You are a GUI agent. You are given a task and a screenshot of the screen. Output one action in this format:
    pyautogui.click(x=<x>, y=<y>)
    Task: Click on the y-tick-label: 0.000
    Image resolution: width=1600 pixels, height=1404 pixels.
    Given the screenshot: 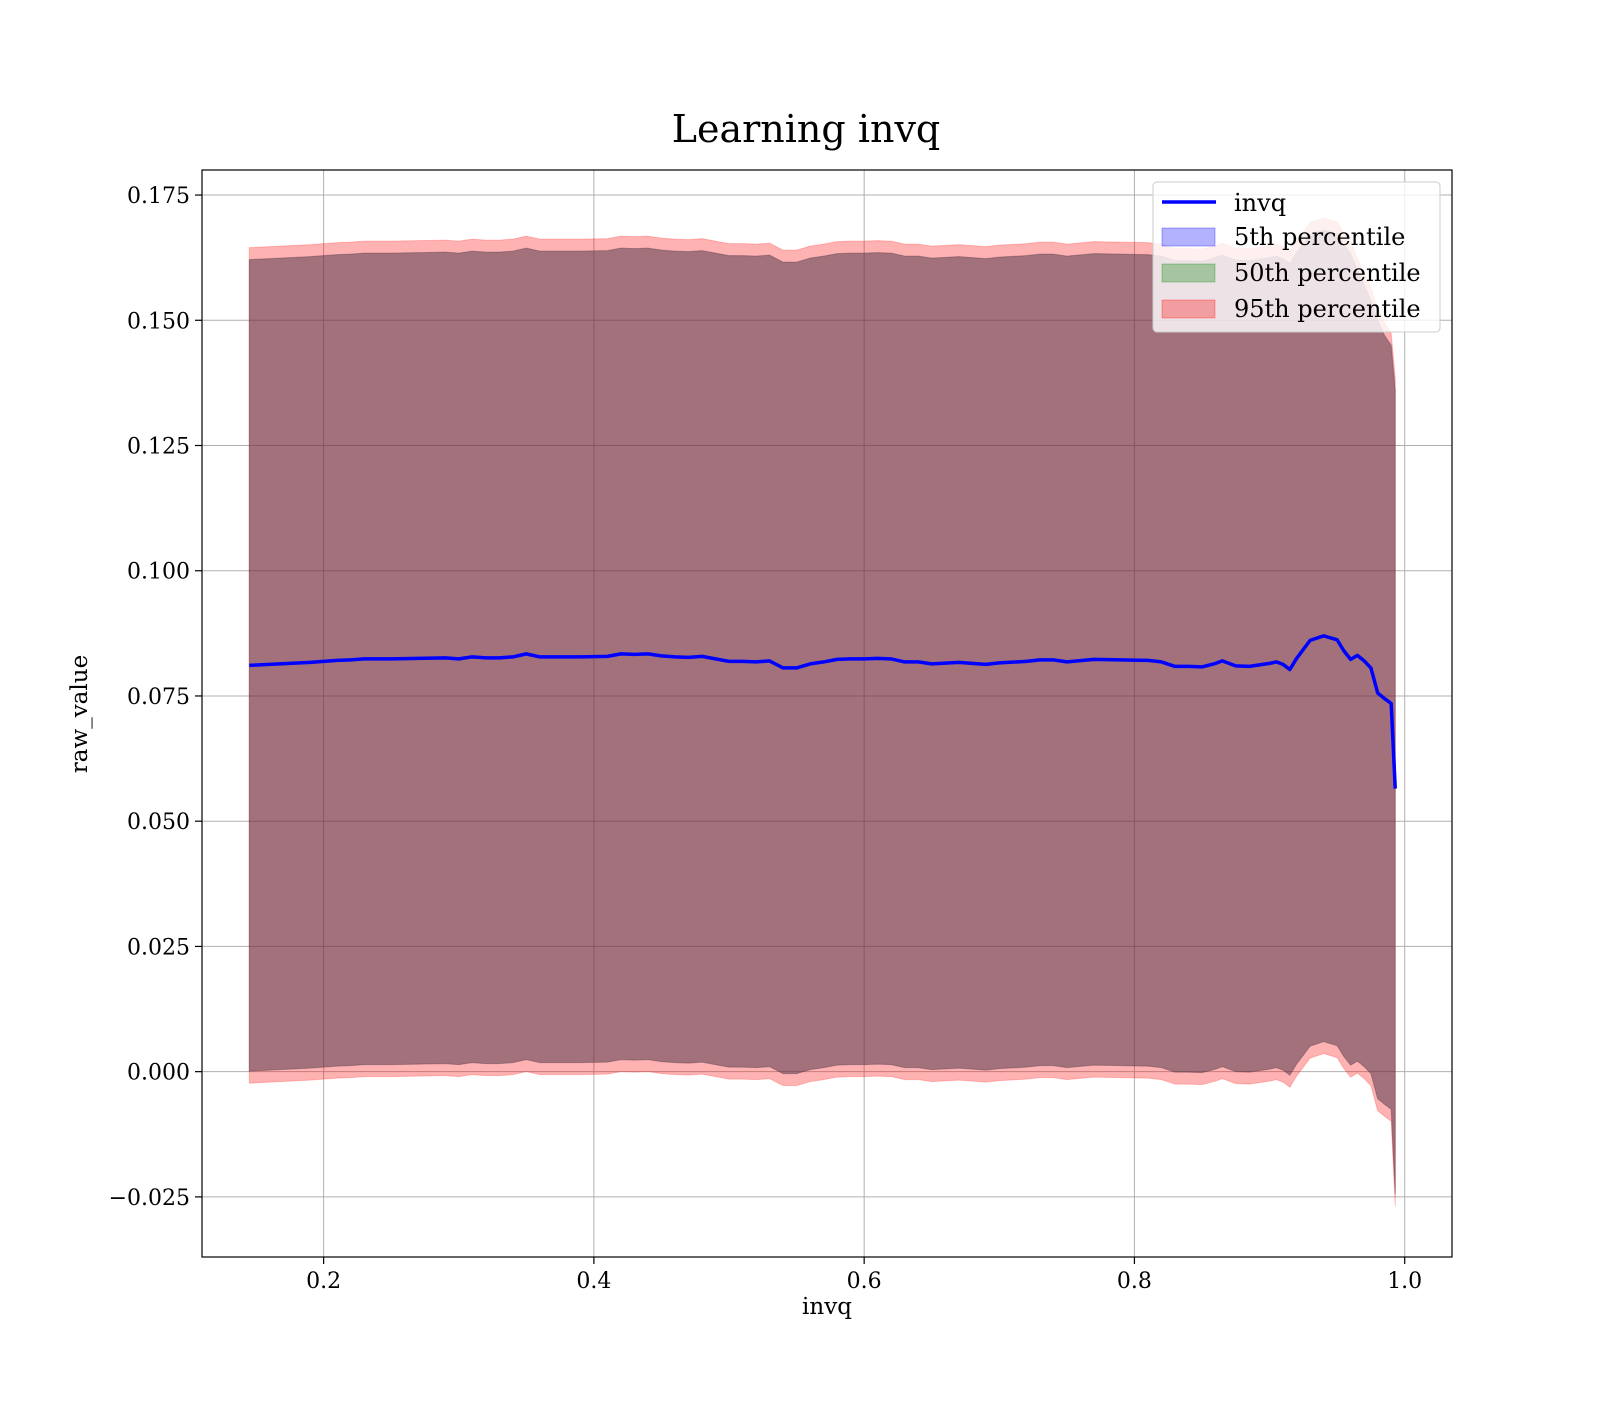 What is the action you would take?
    pyautogui.click(x=158, y=1073)
    